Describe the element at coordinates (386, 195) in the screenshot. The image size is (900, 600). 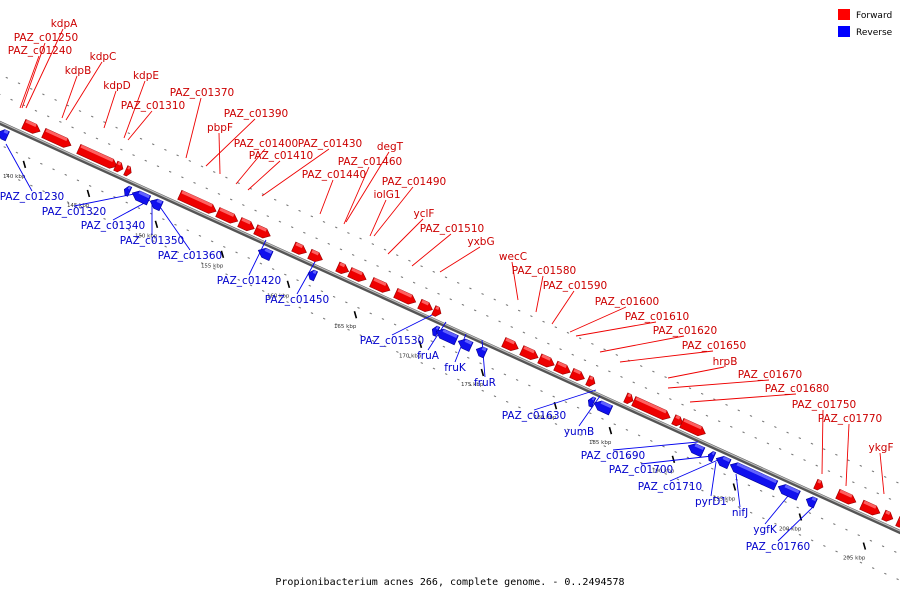
I see `forward-gene-label: iolG1` at that location.